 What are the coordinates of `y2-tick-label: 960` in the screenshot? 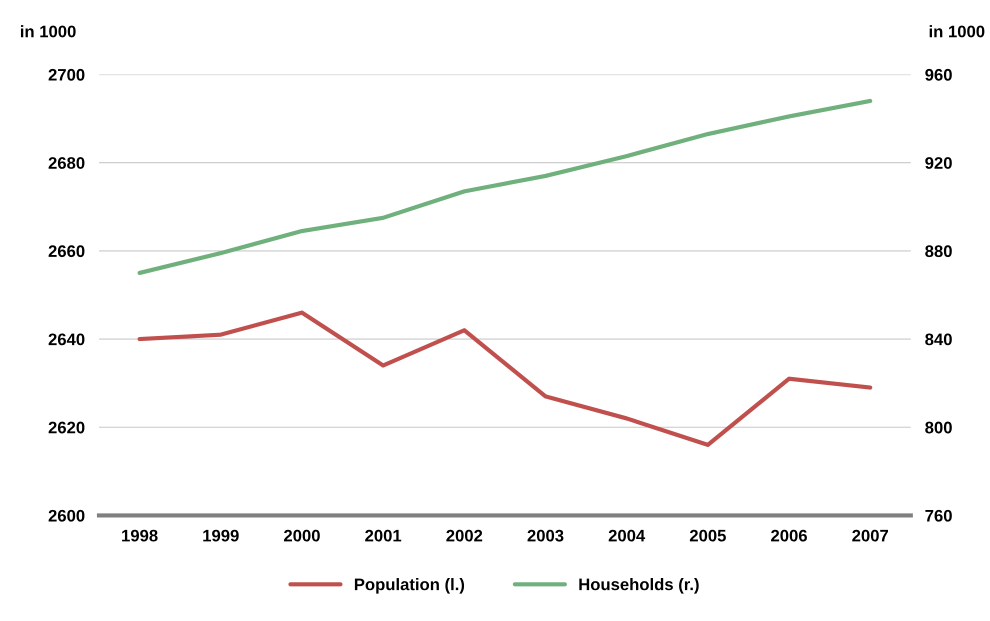 It's located at (938, 74).